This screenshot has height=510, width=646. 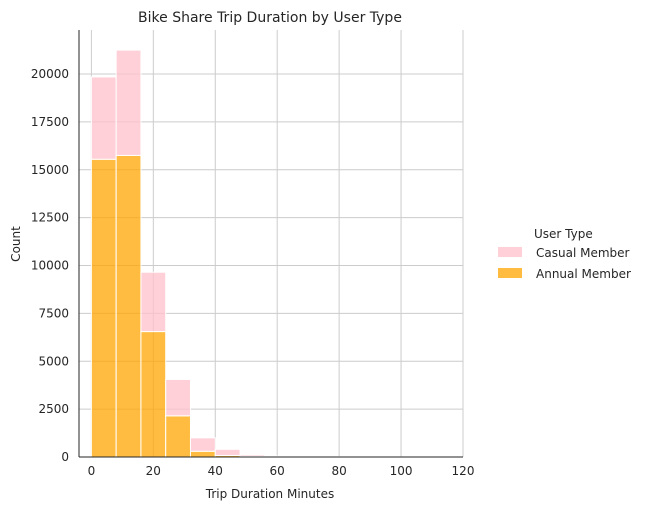 I want to click on legend-label: Casual Member, so click(x=583, y=253).